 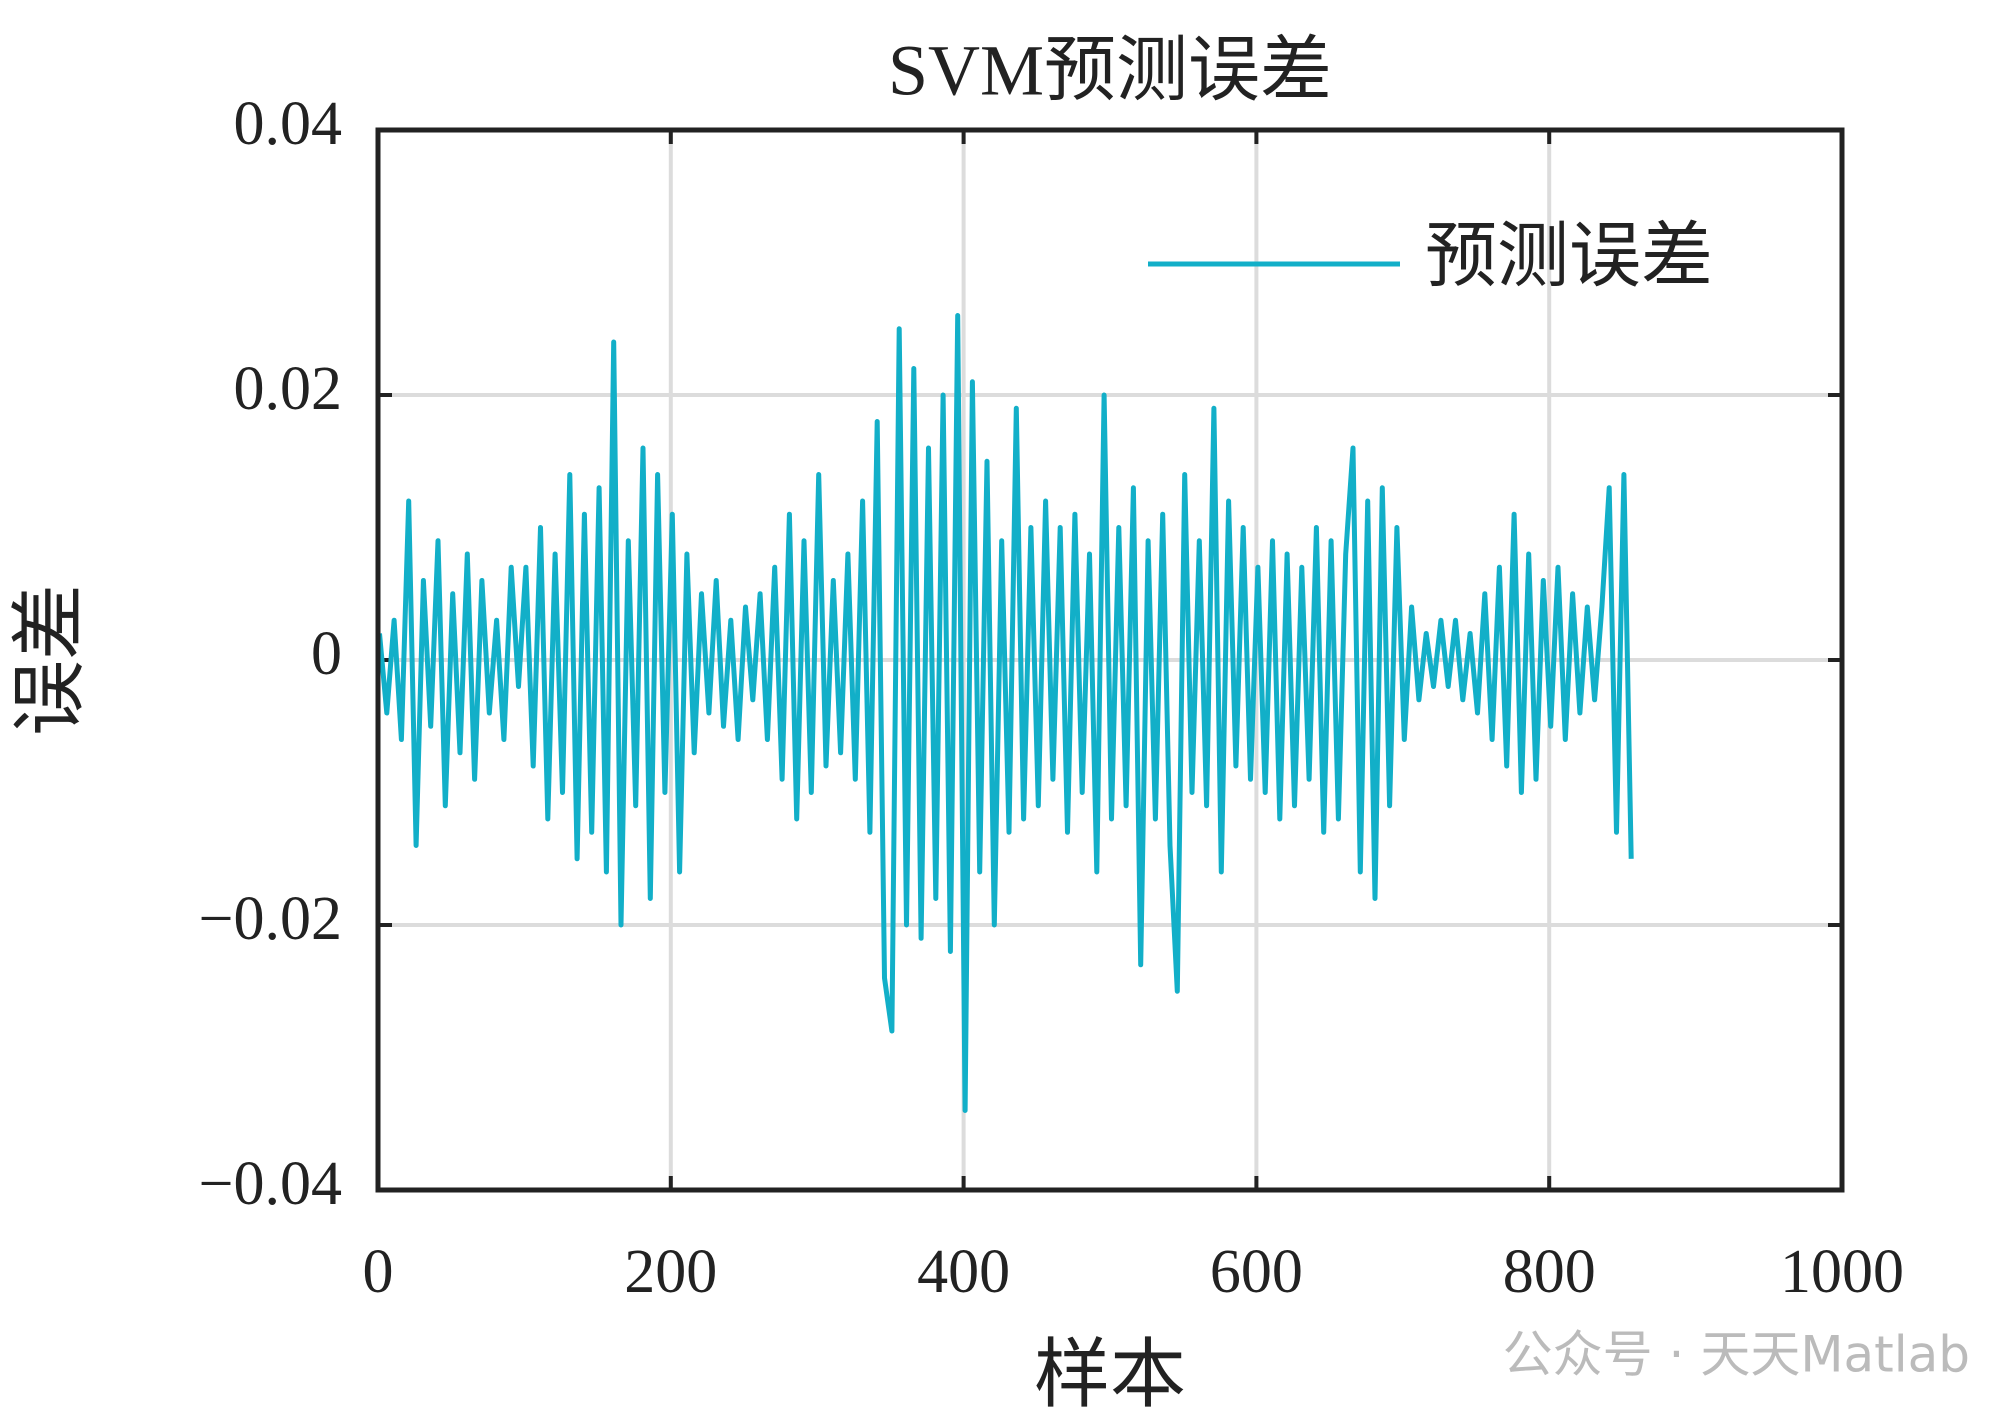 I want to click on x-tick-label: 800, so click(x=1549, y=1272).